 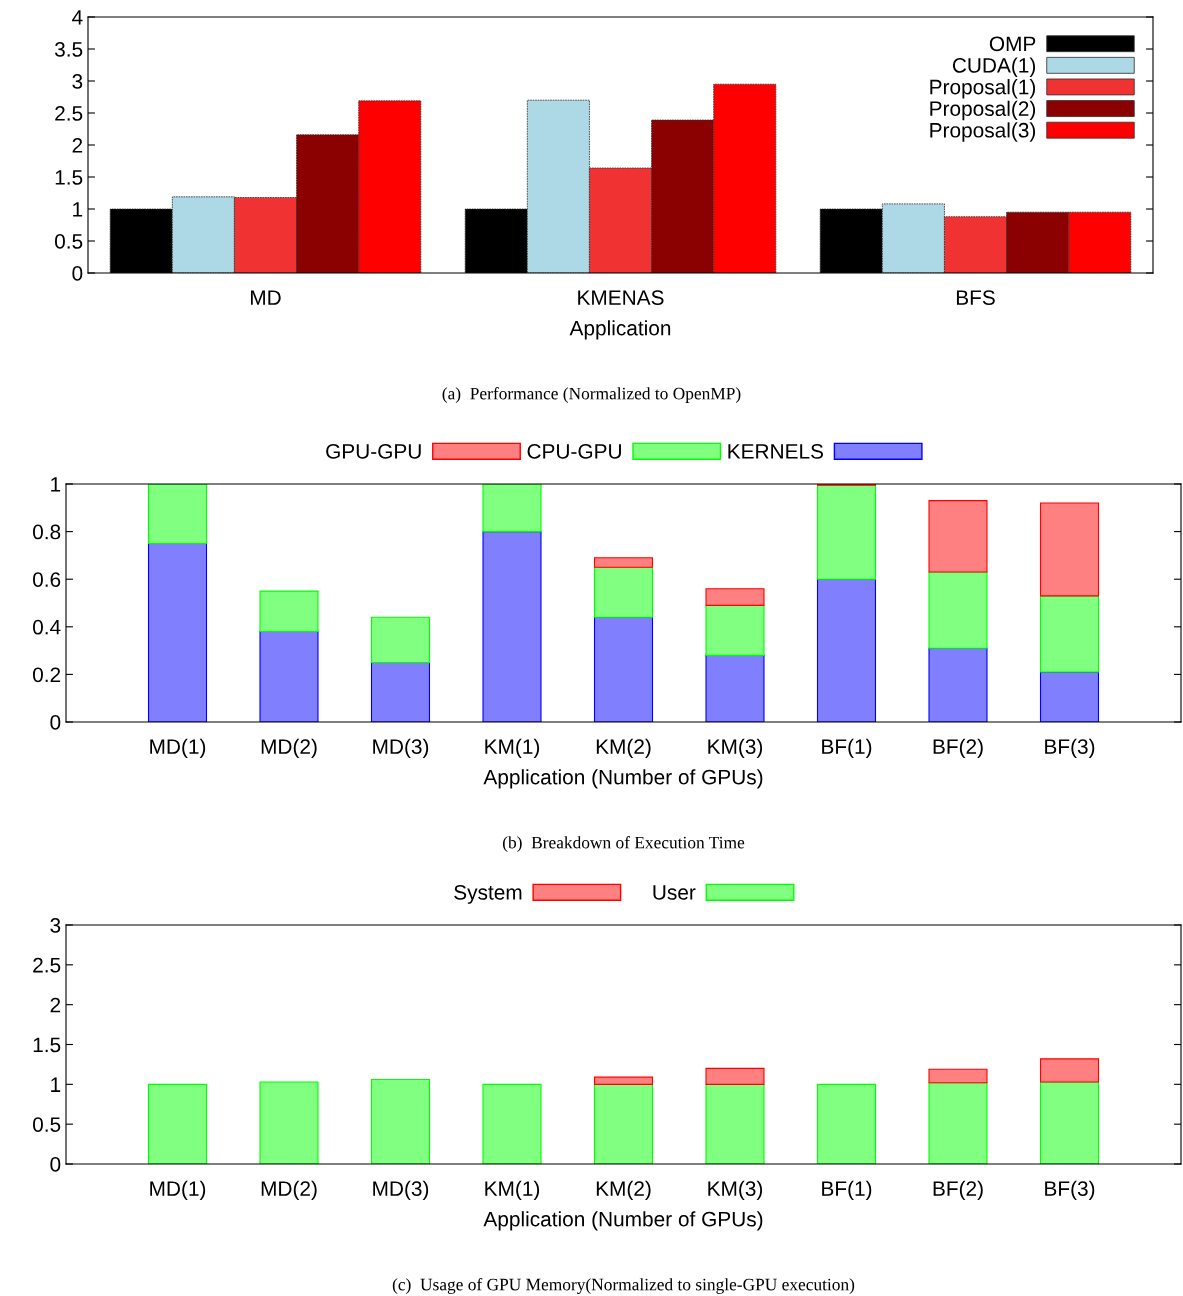 I want to click on legend-label: OMP, so click(x=1012, y=44).